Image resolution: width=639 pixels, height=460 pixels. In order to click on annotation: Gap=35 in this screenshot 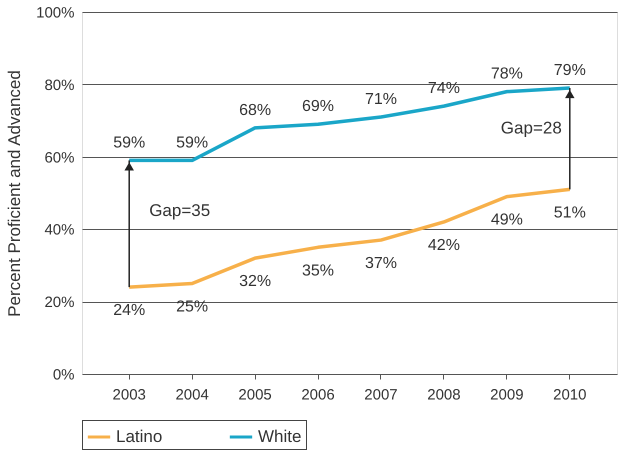, I will do `click(179, 210)`.